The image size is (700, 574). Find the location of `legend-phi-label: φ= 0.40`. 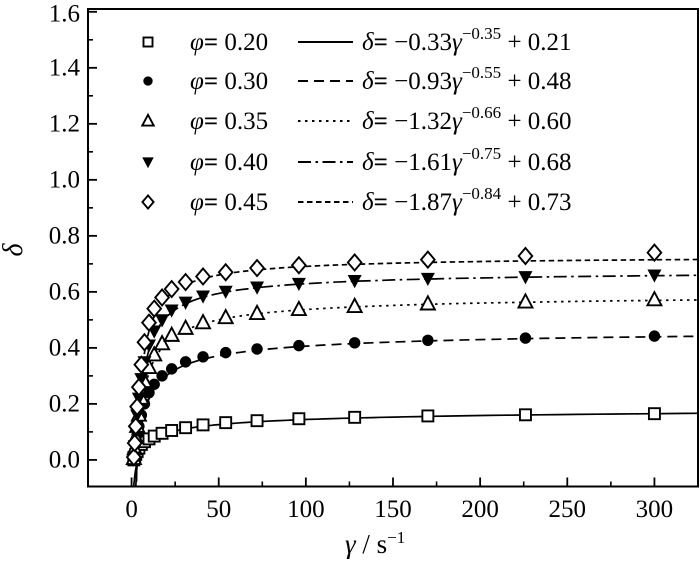

legend-phi-label: φ= 0.40 is located at coordinates (229, 162).